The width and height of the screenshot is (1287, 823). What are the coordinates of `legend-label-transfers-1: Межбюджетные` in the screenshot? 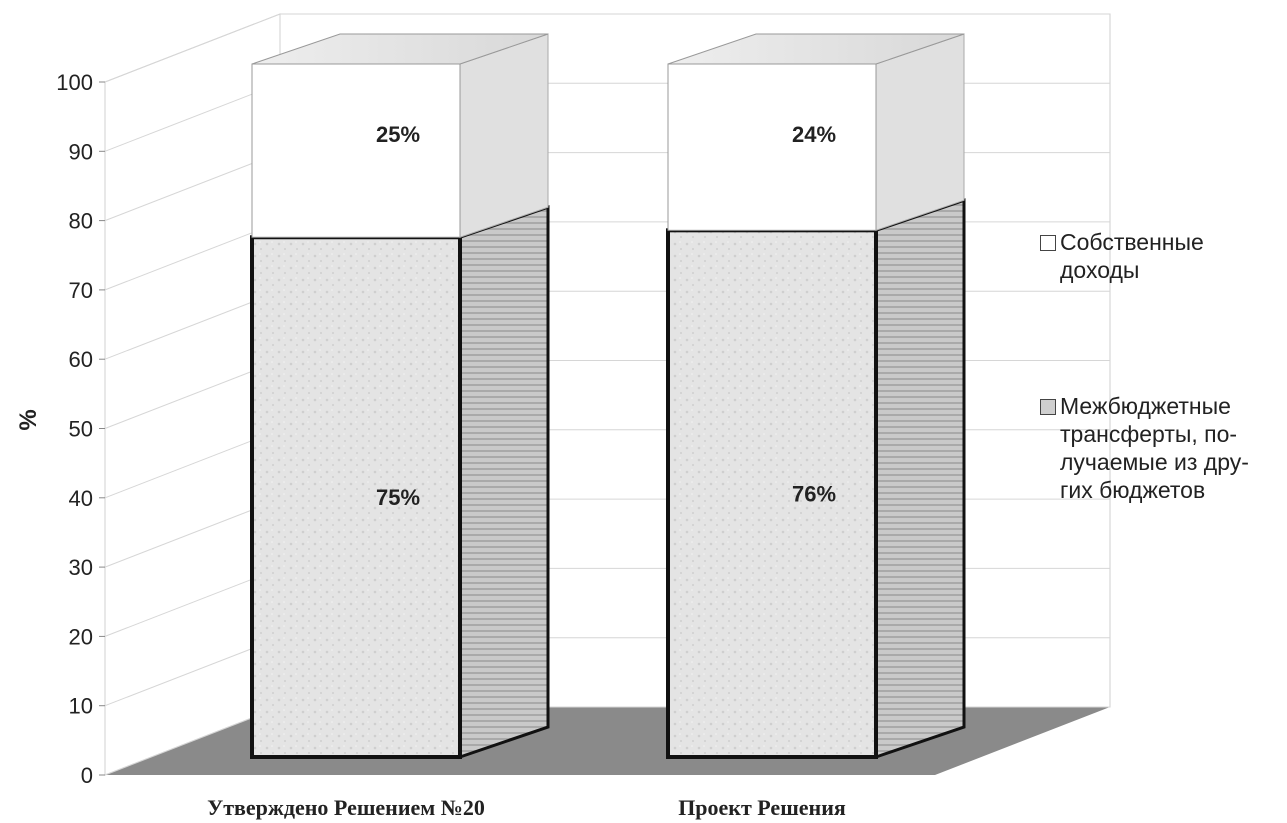 It's located at (1170, 406).